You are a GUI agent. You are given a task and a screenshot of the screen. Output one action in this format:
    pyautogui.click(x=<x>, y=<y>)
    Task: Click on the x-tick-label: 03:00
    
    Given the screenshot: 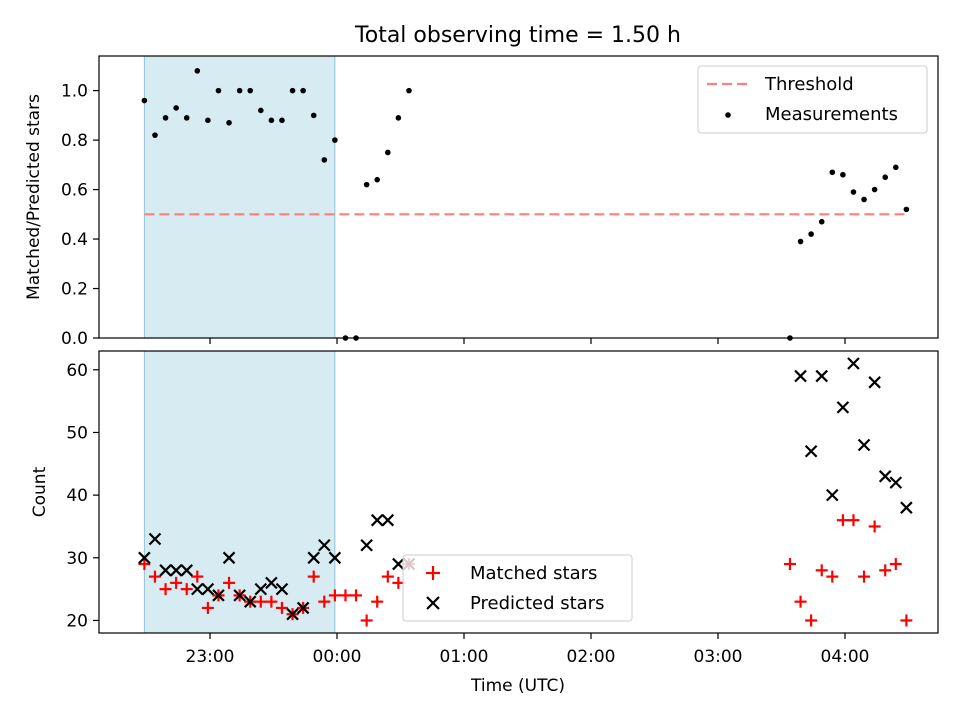 What is the action you would take?
    pyautogui.click(x=718, y=657)
    